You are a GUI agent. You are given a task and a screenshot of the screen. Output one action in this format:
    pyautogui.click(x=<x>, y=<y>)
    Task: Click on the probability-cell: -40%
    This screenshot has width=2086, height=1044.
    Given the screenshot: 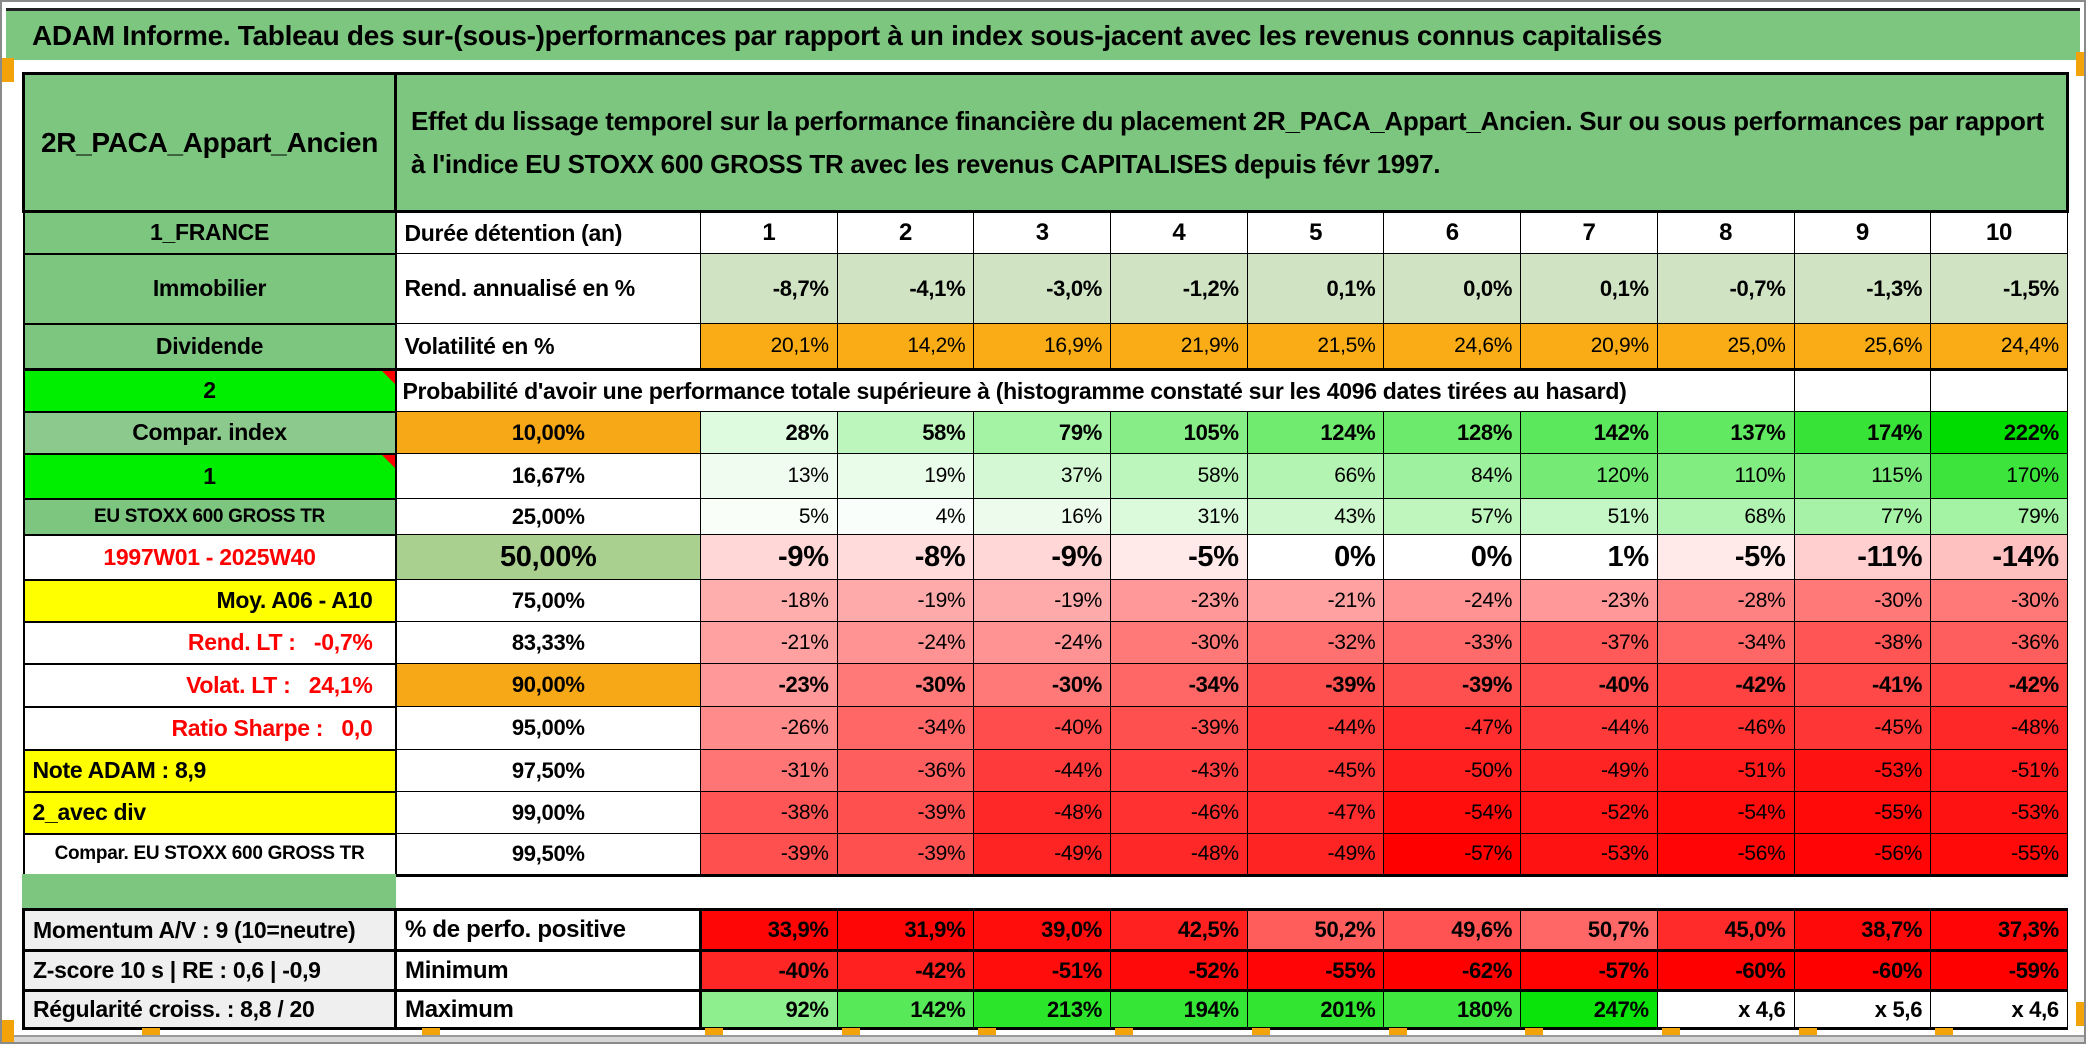 What is the action you would take?
    pyautogui.click(x=1042, y=728)
    